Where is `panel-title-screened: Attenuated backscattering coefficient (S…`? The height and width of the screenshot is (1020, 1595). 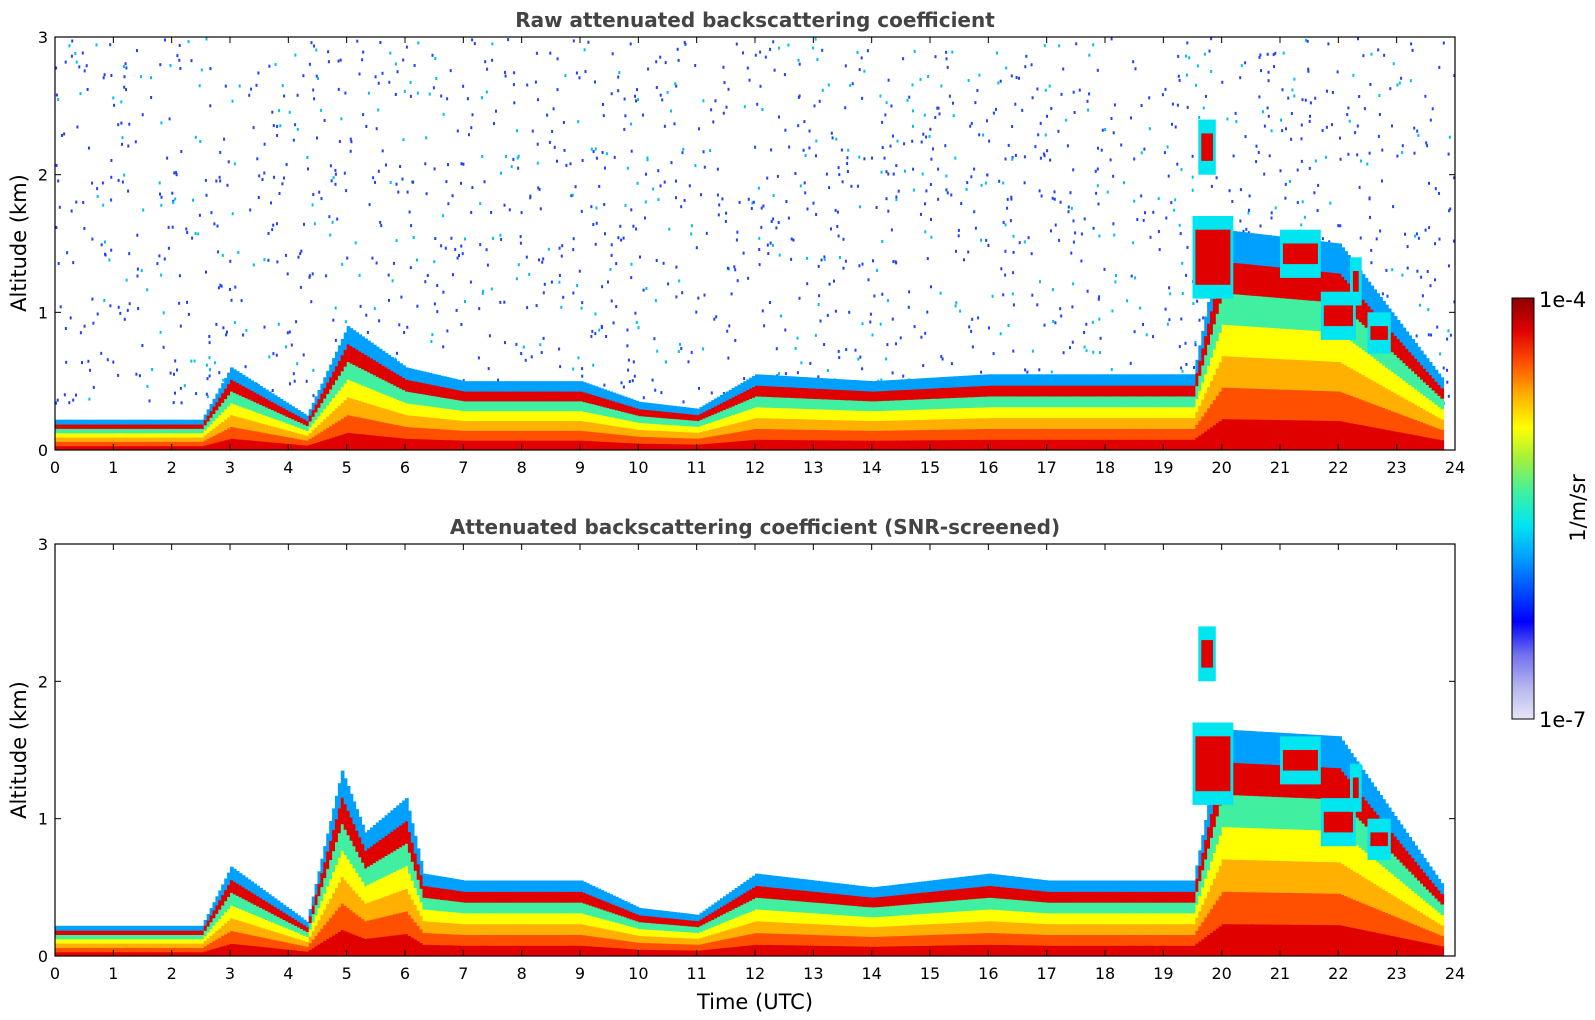
panel-title-screened: Attenuated backscattering coefficient (S… is located at coordinates (755, 527).